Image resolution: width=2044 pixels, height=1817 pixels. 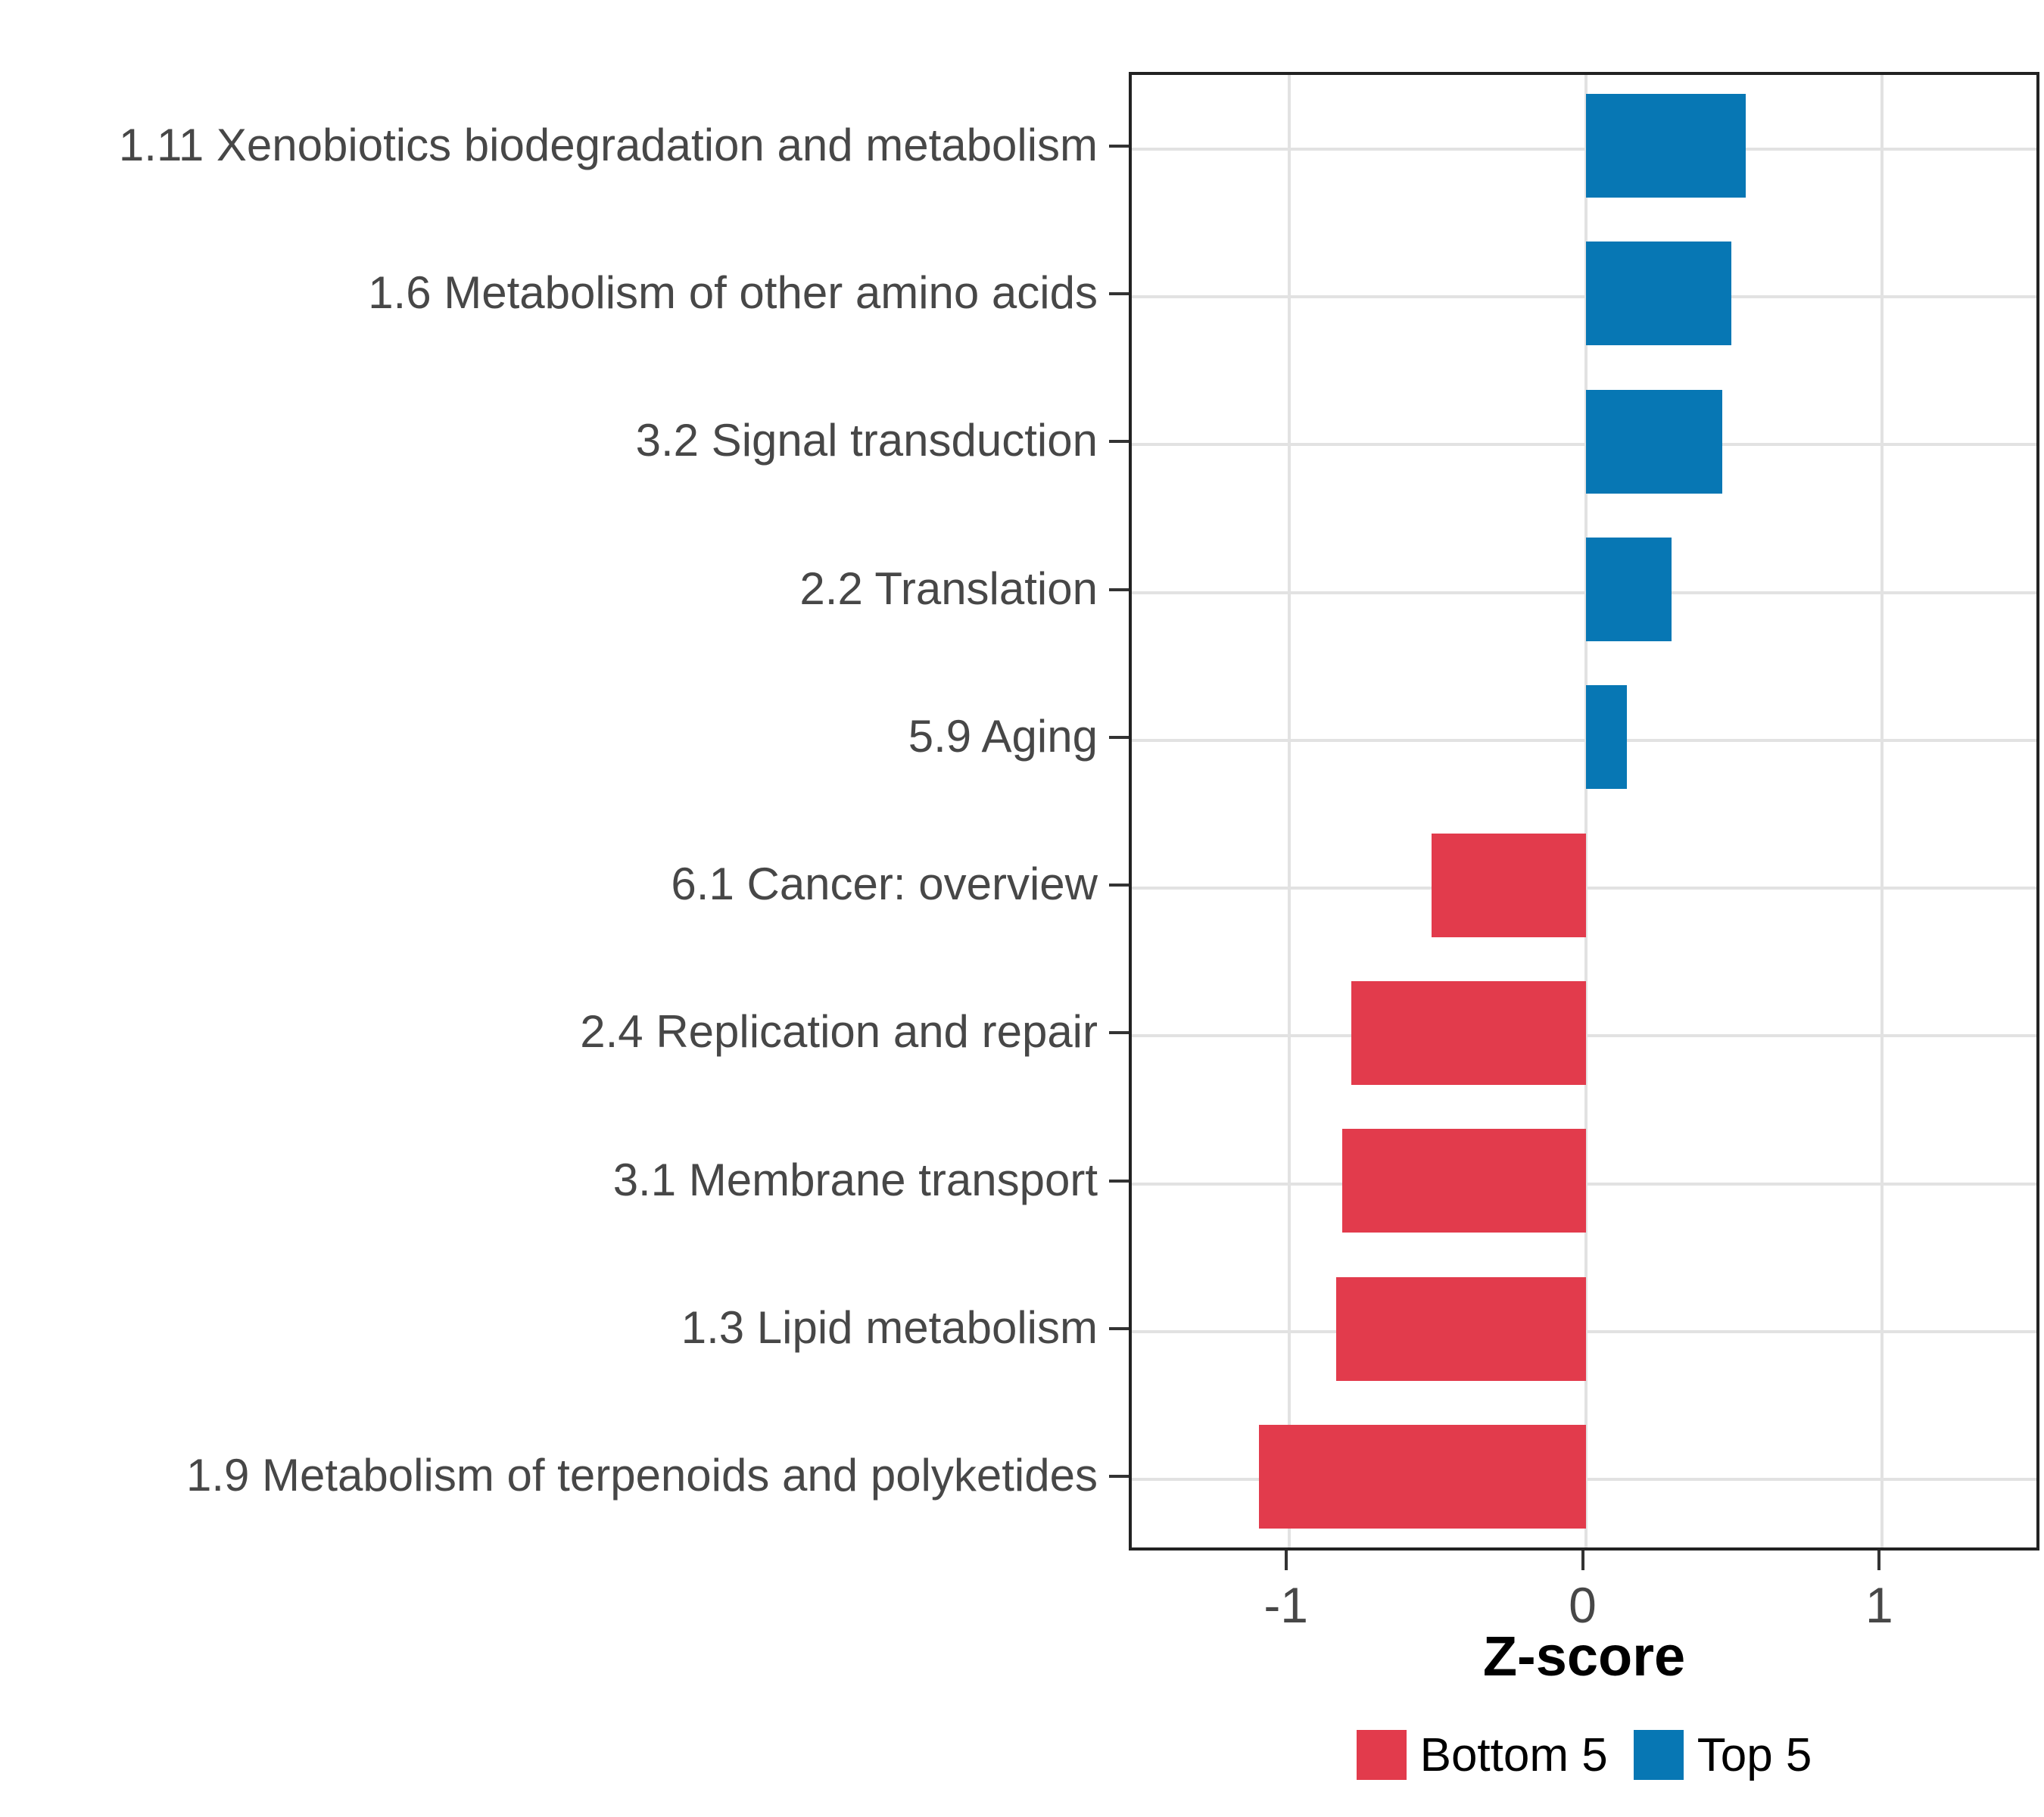 I want to click on x-tick-label: 1, so click(x=1879, y=1605).